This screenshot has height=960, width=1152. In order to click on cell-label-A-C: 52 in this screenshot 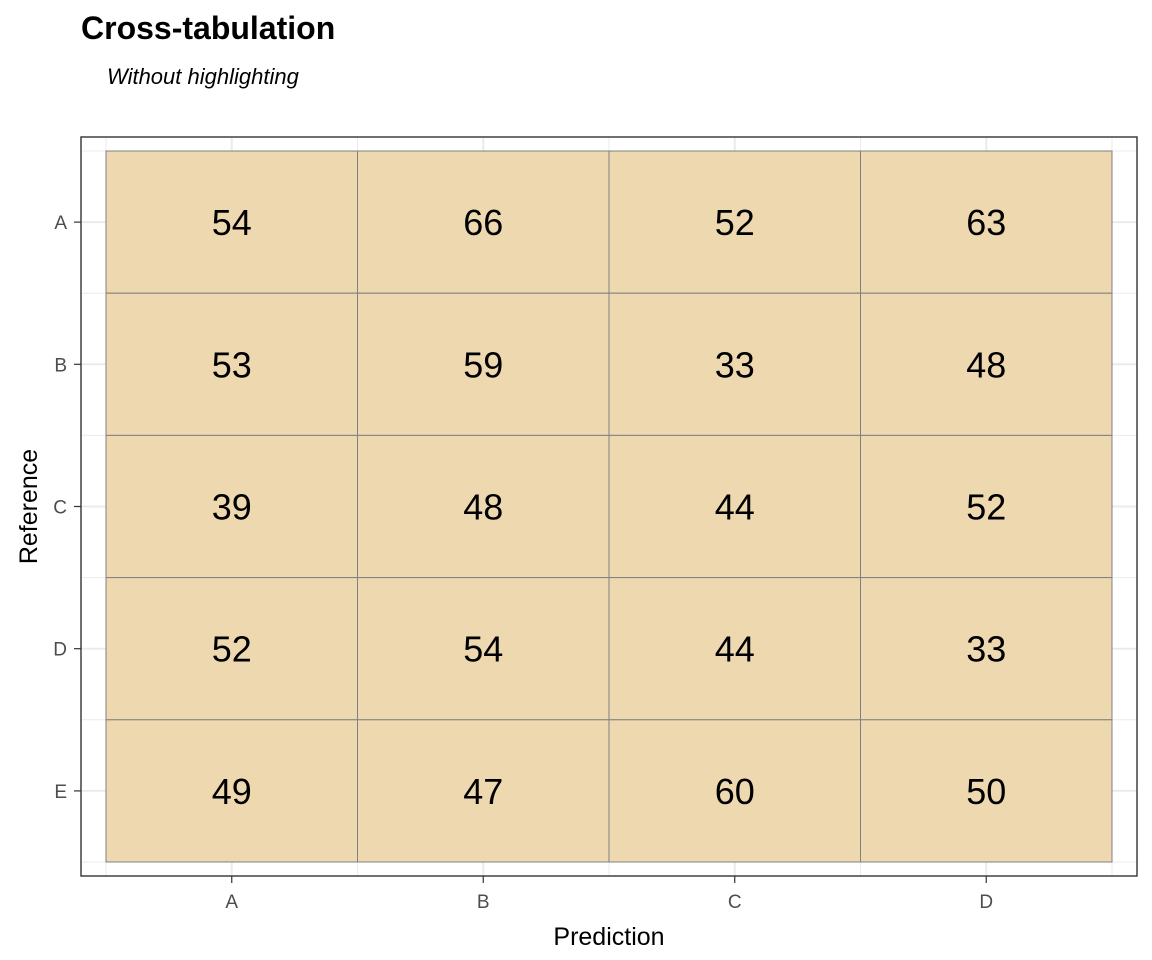, I will do `click(735, 222)`.